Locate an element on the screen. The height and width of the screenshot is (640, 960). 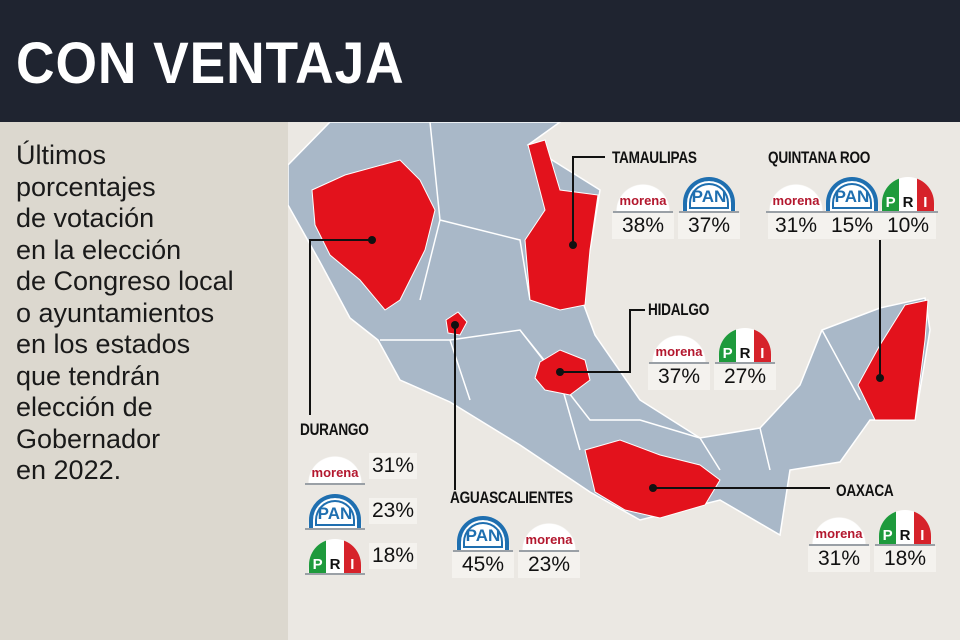
result-pan: PAN 37% is located at coordinates (709, 207).